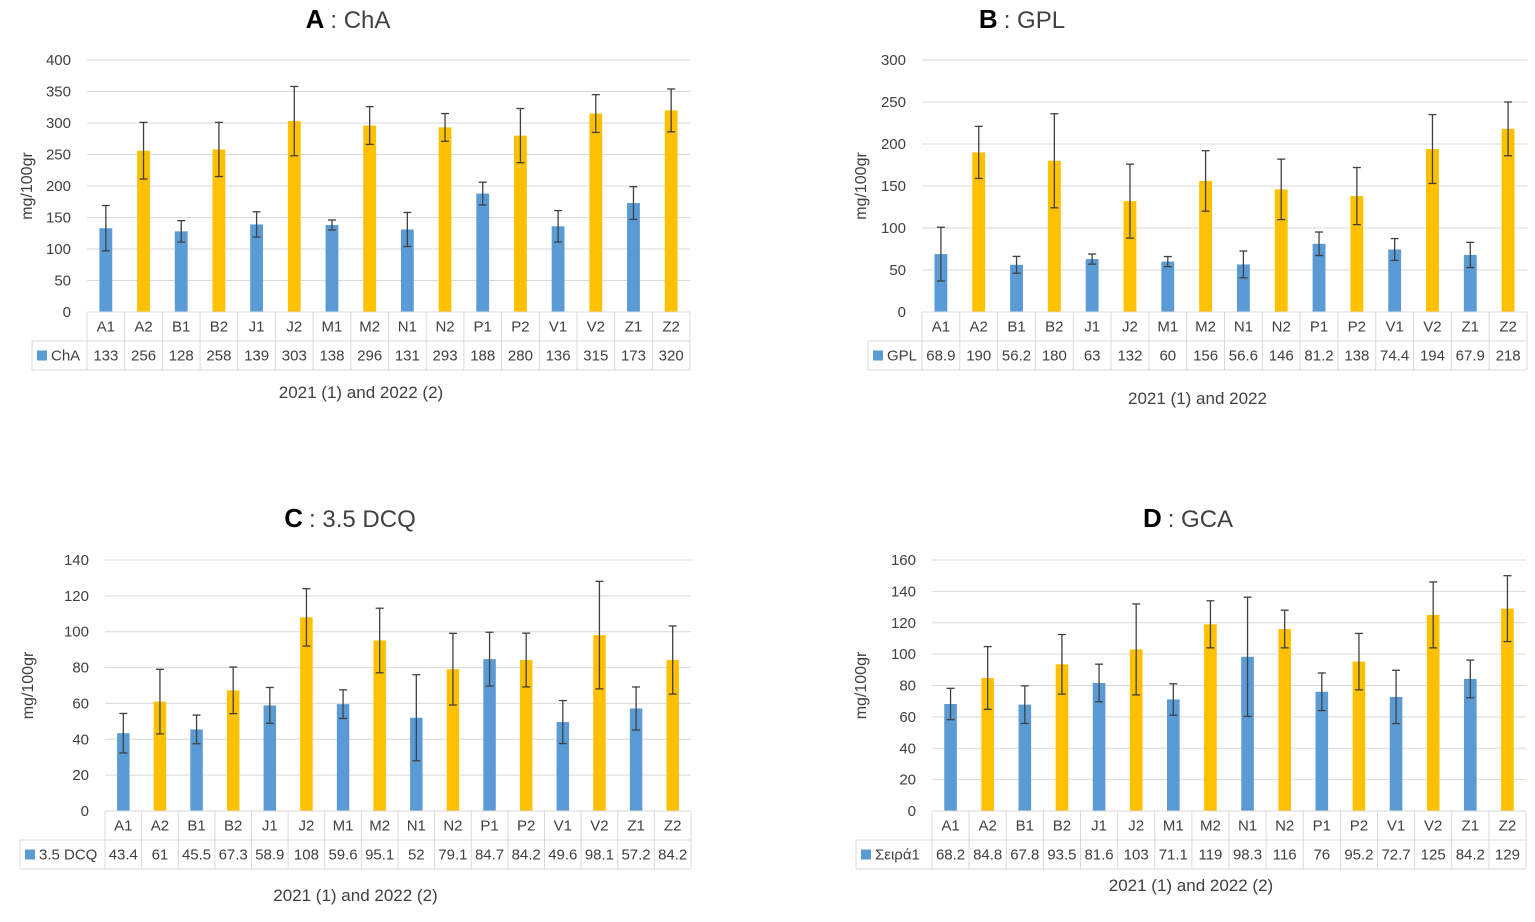  What do you see at coordinates (1433, 855) in the screenshot?
I see `value-label-V2: 125` at bounding box center [1433, 855].